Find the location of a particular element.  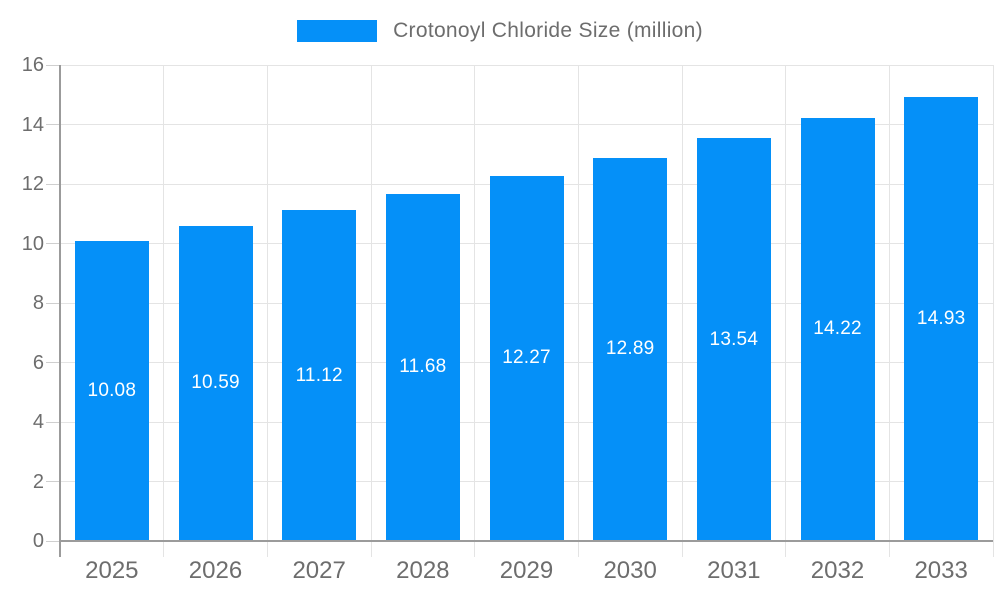

y-axis-label-8: 8 is located at coordinates (38, 303).